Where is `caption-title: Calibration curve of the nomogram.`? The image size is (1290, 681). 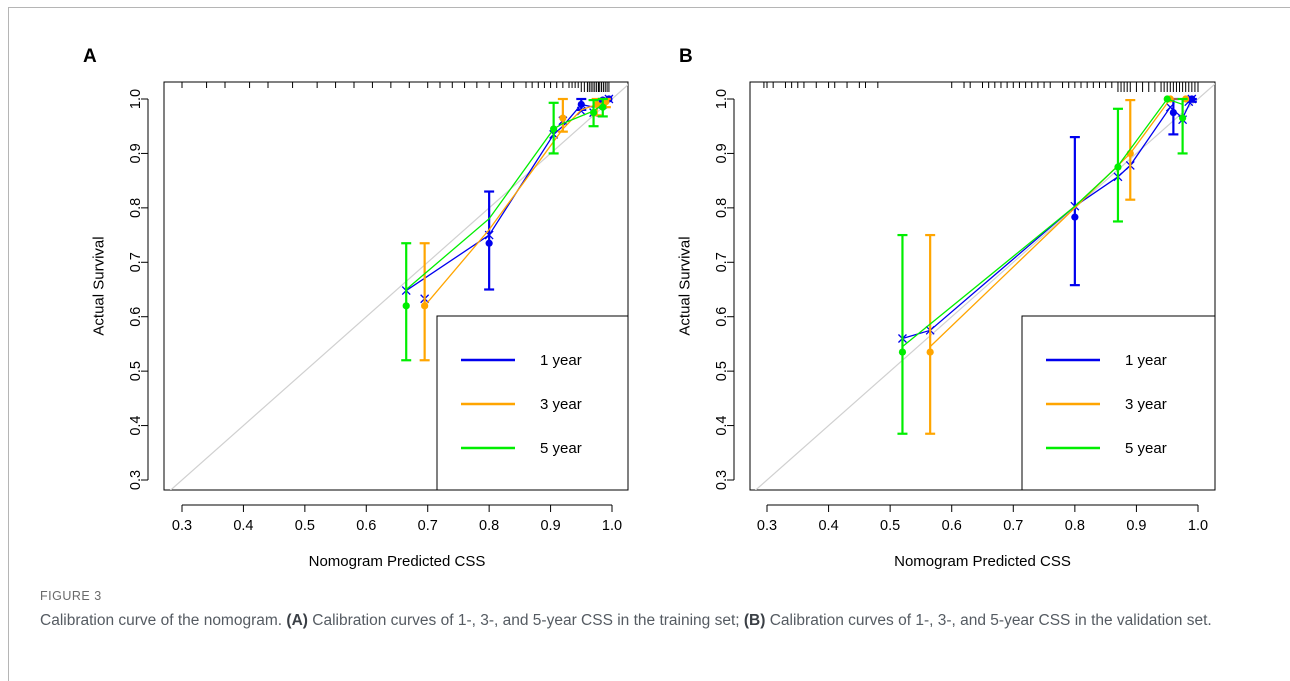
caption-title: Calibration curve of the nomogram. is located at coordinates (161, 620).